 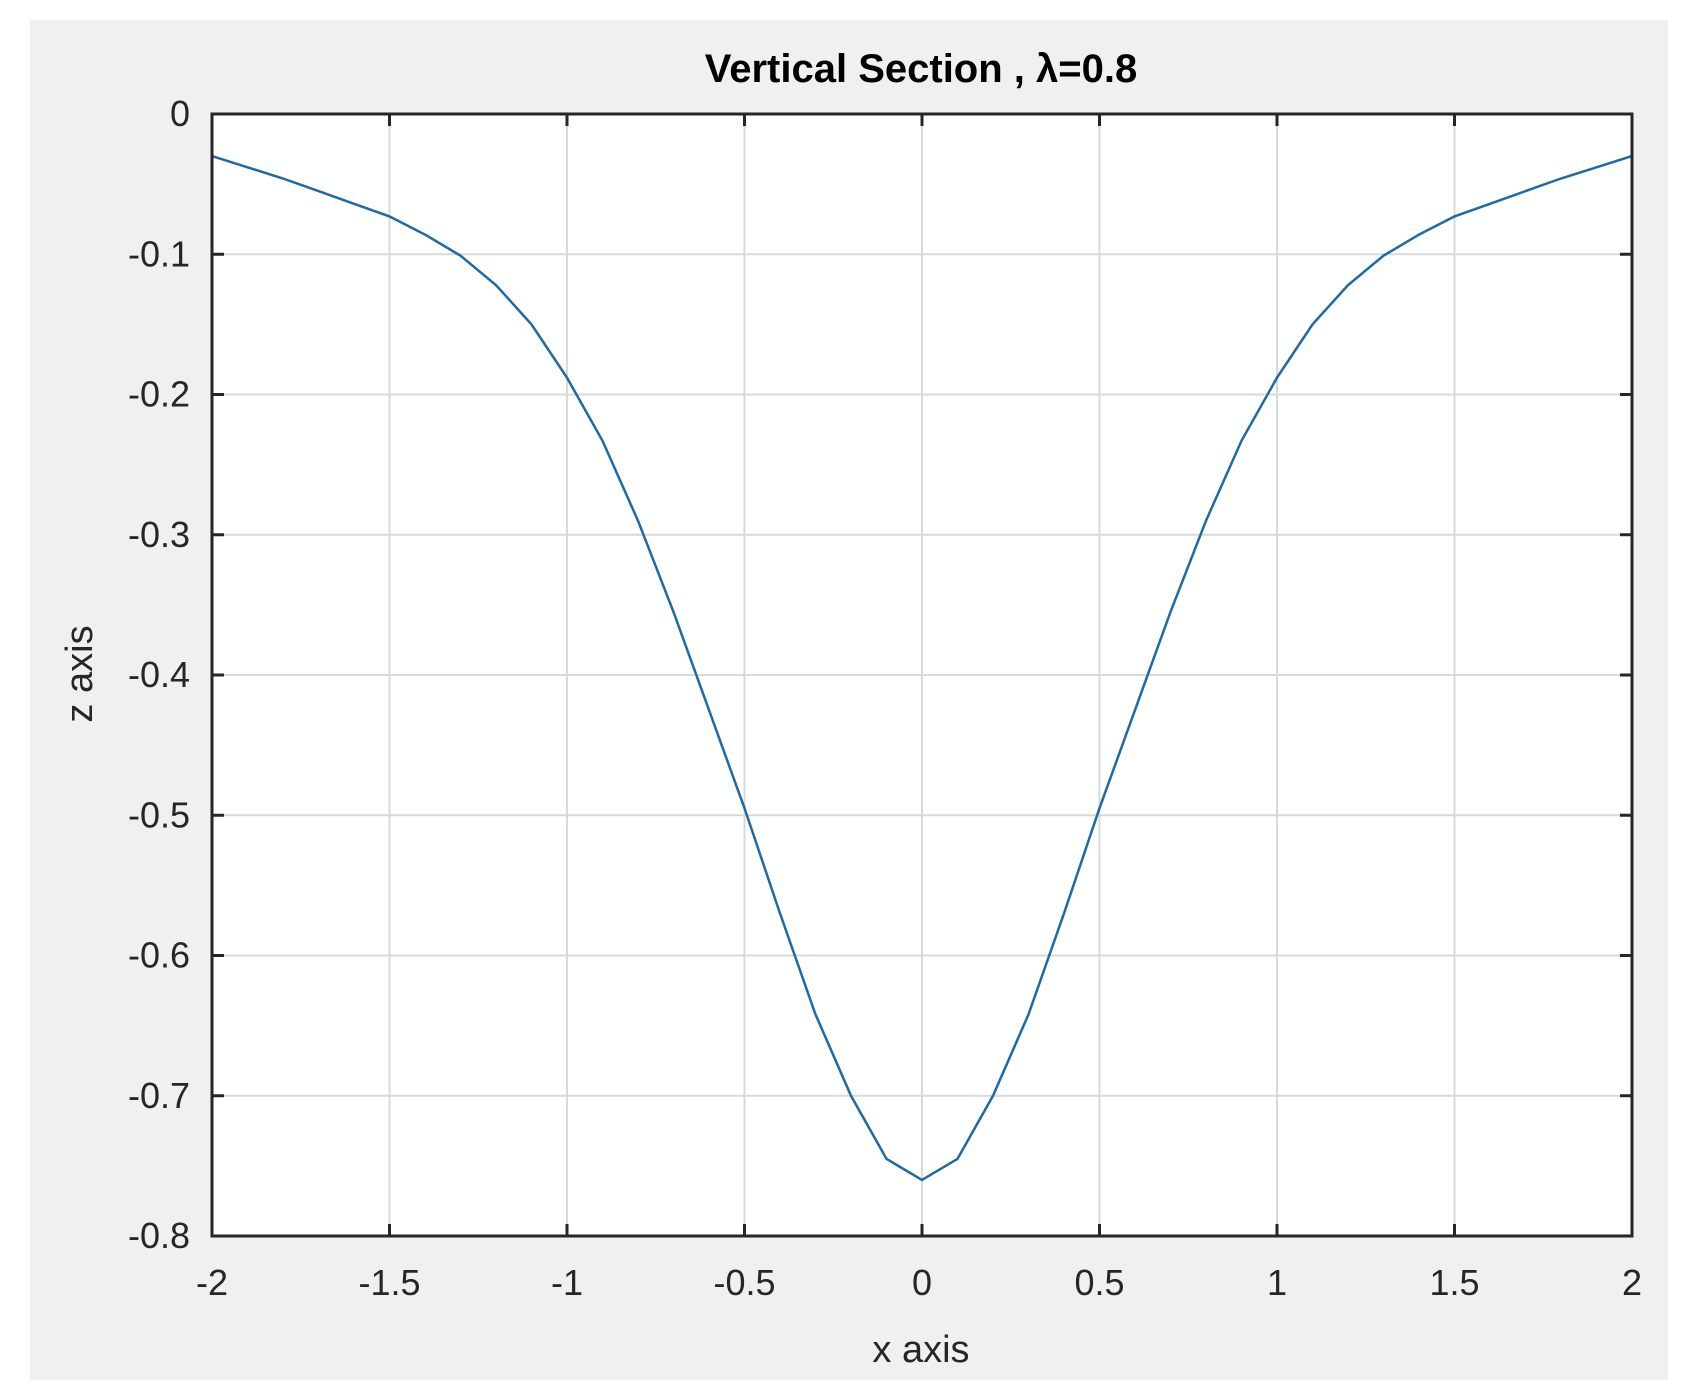 What do you see at coordinates (567, 1282) in the screenshot?
I see `x-tick-label: -1` at bounding box center [567, 1282].